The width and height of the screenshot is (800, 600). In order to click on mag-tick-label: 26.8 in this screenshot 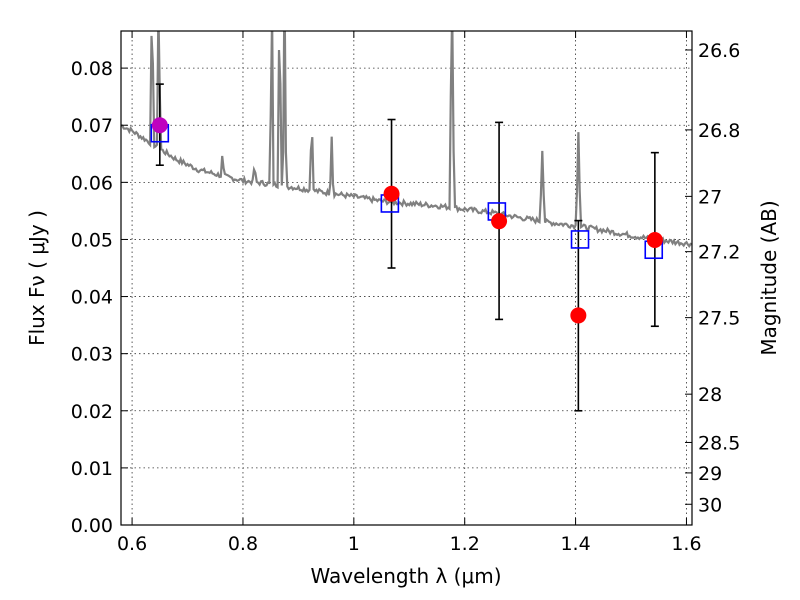, I will do `click(719, 131)`.